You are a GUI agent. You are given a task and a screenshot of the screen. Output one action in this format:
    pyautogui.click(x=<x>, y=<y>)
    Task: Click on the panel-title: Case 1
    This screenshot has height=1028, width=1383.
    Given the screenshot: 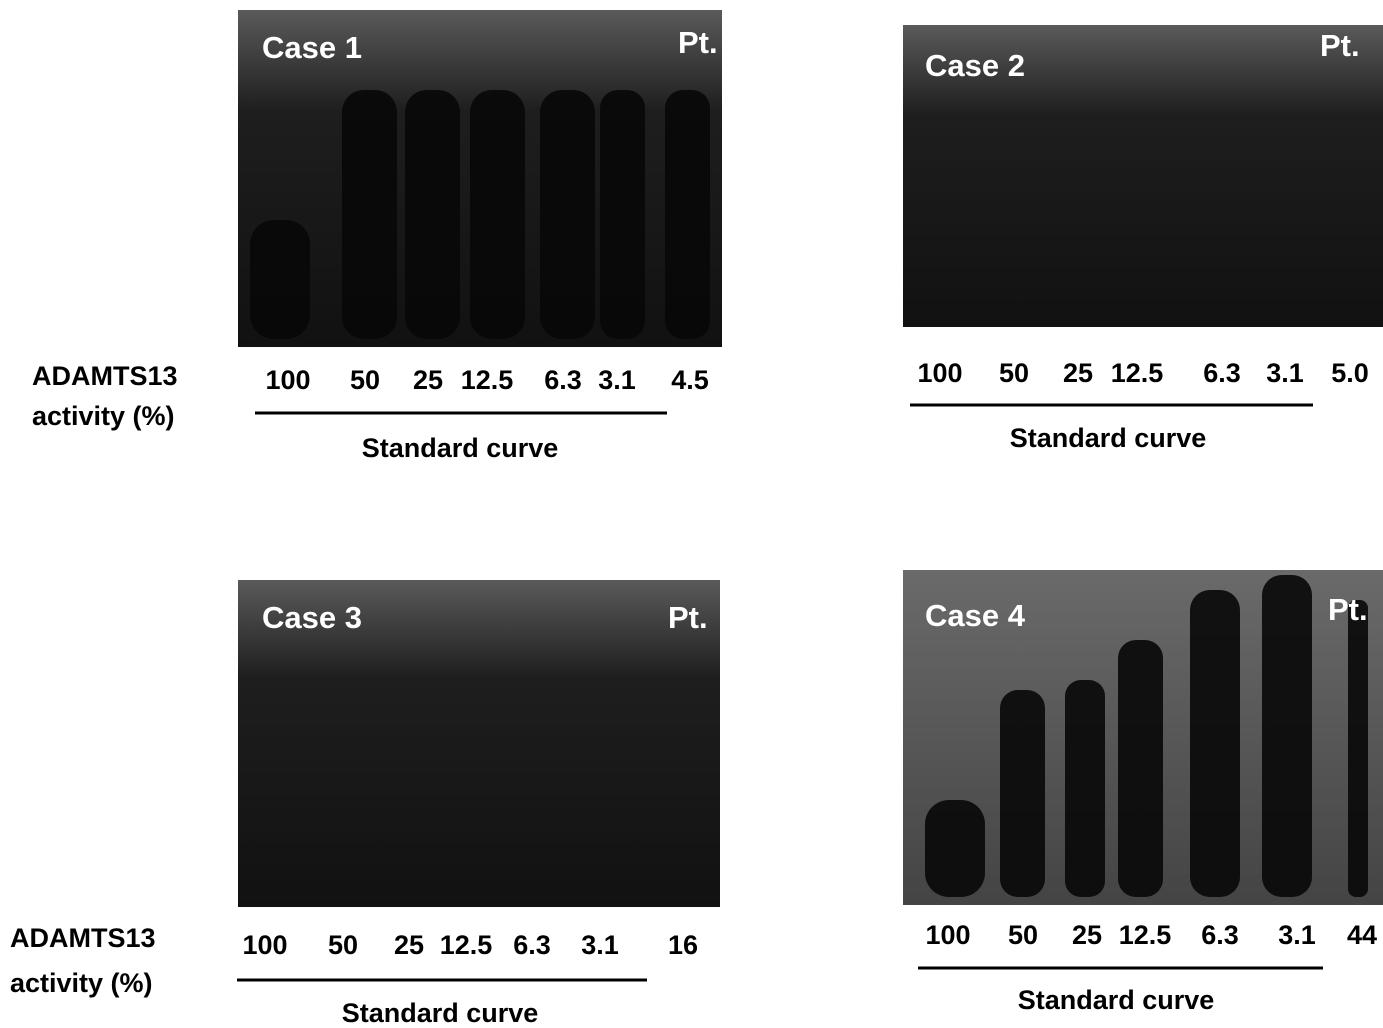 What is the action you would take?
    pyautogui.click(x=312, y=47)
    